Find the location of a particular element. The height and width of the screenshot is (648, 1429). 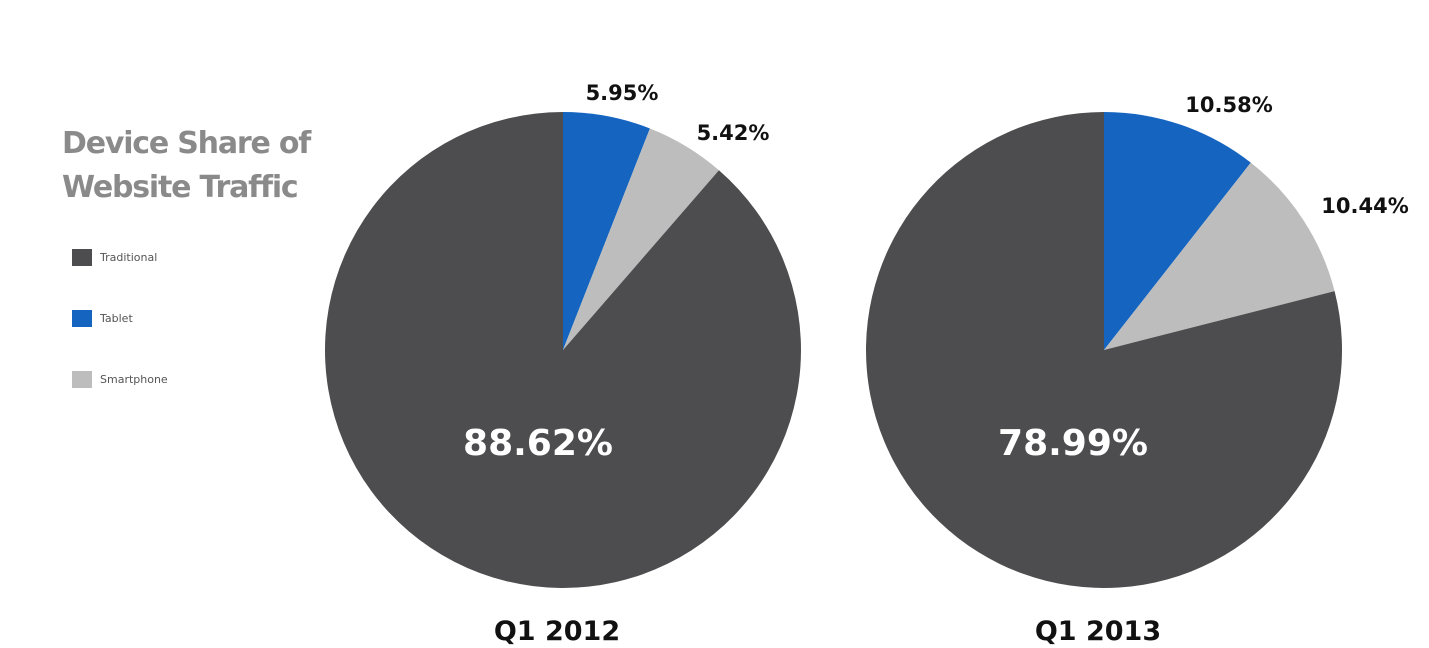

chart-title: Device Share of Website Traffic is located at coordinates (212, 166).